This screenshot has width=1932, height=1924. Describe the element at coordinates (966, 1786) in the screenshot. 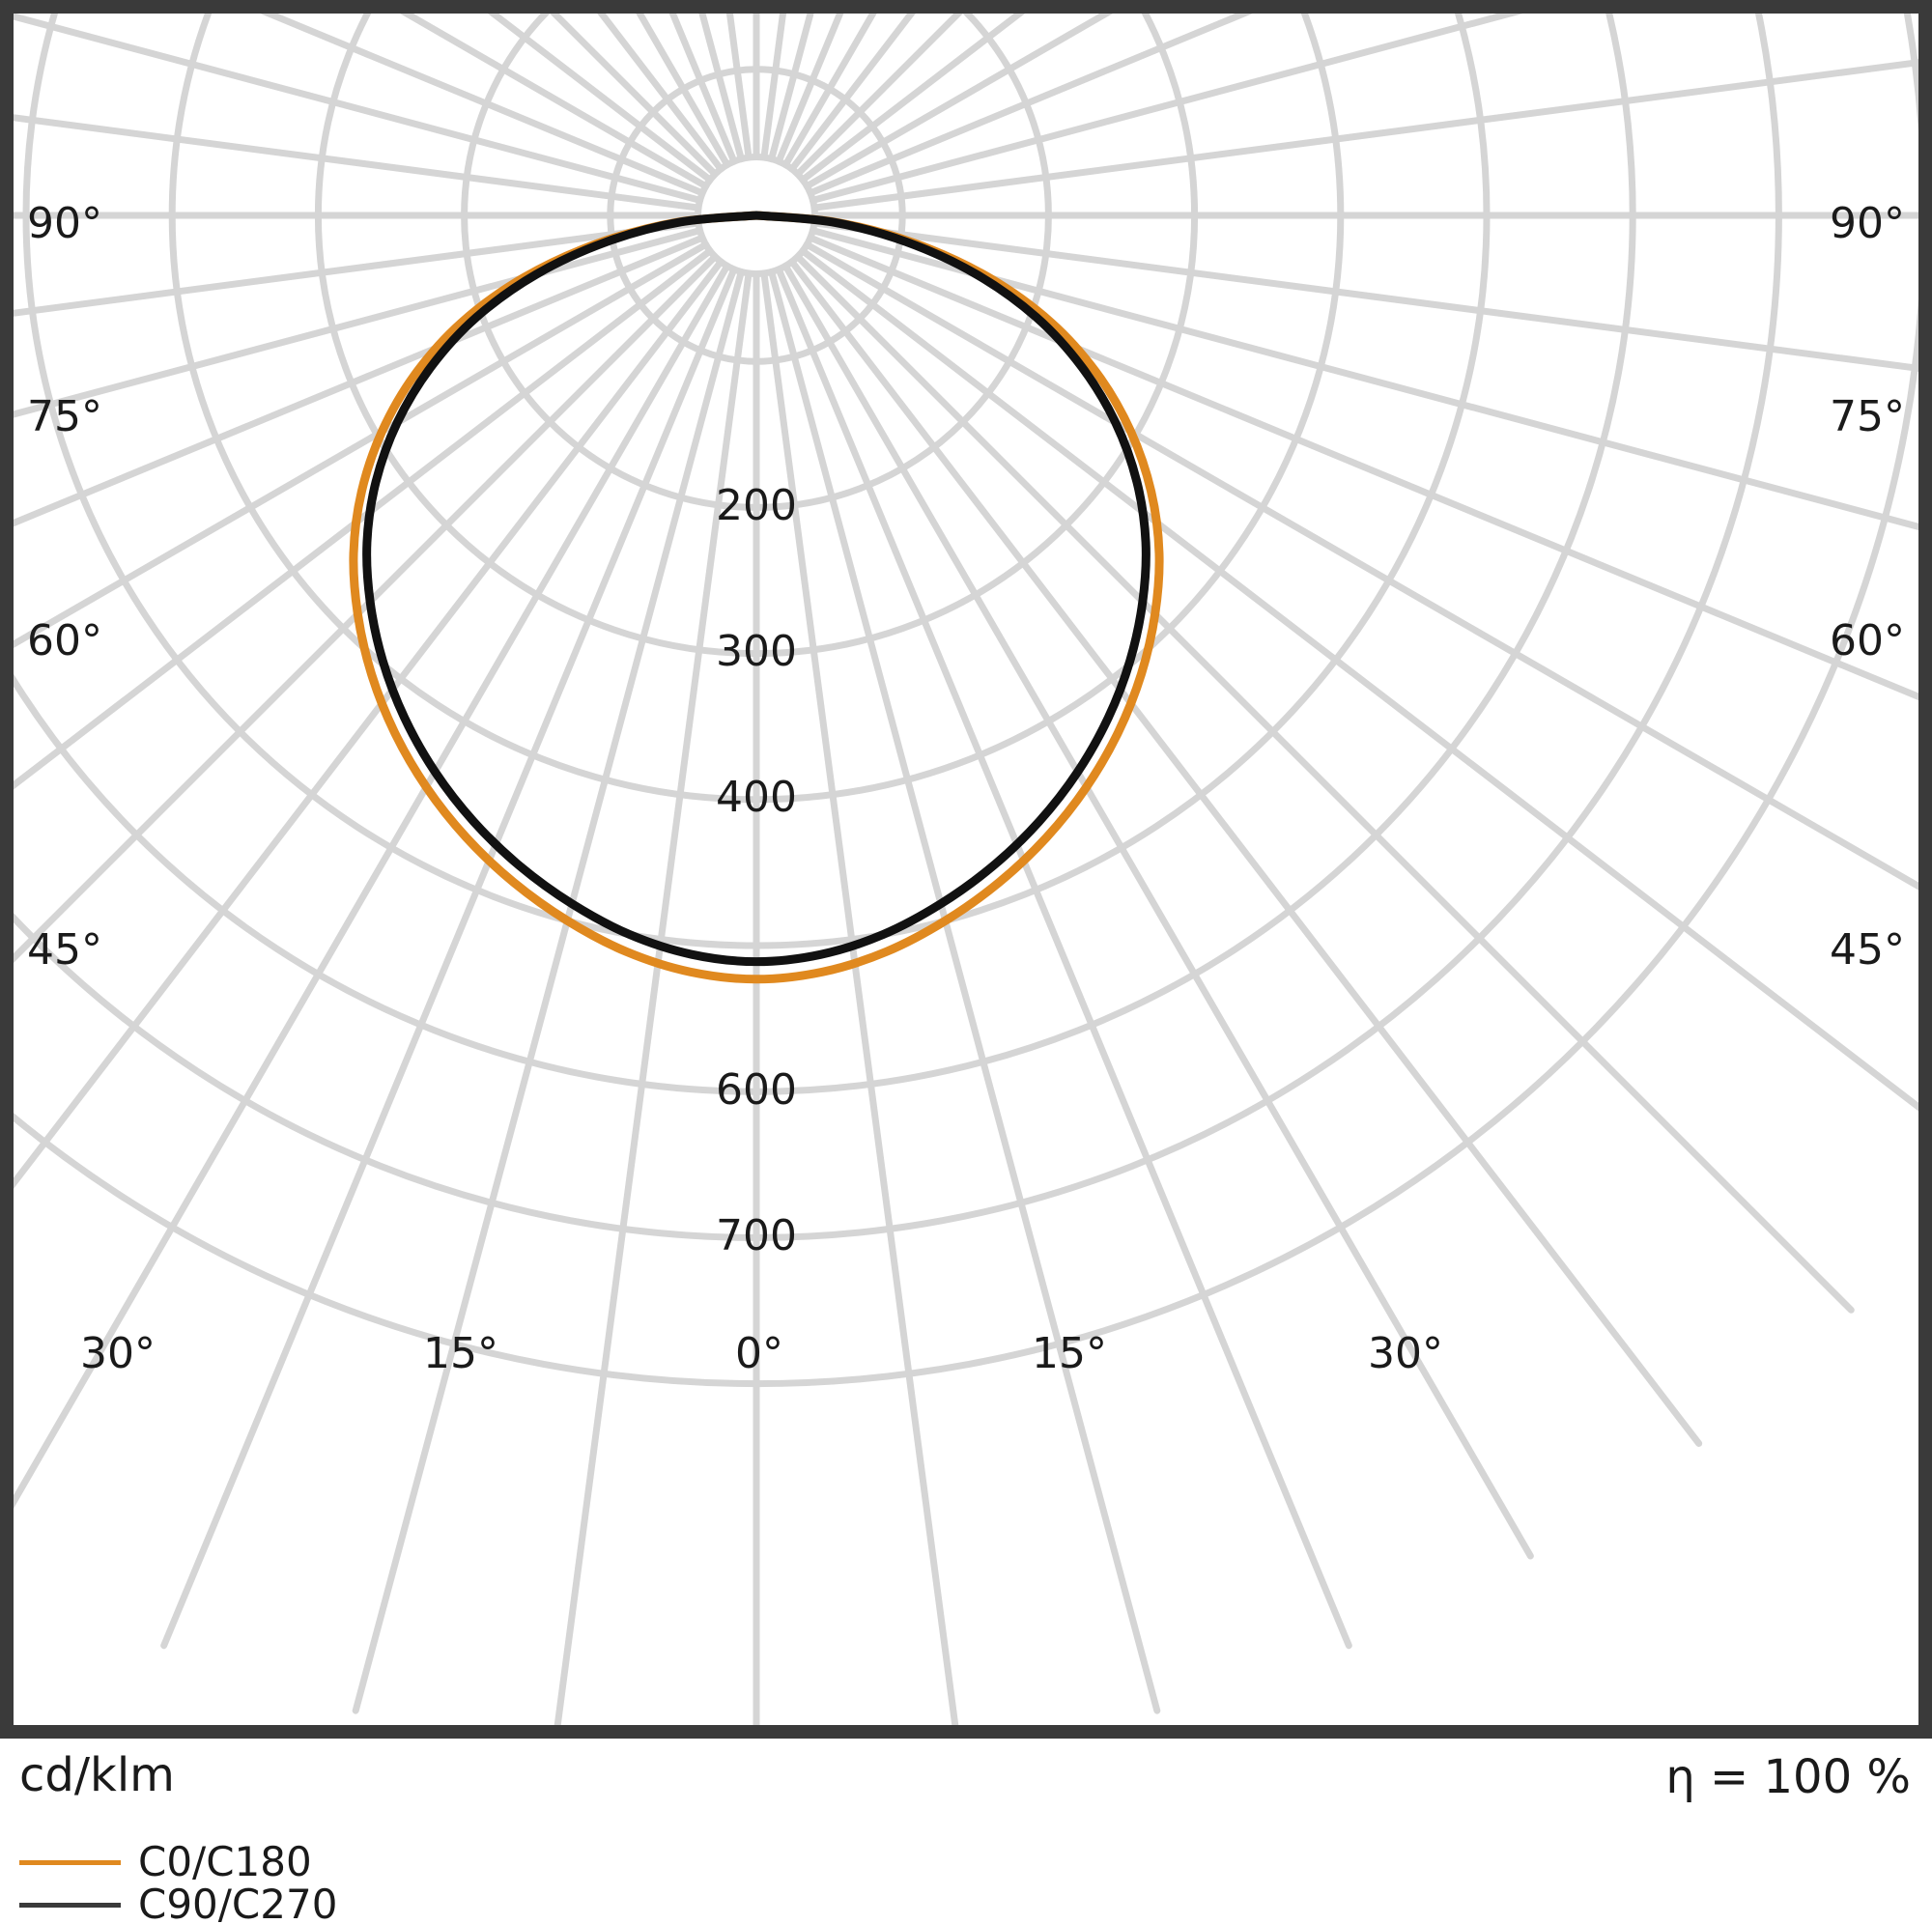

I see `footer-row: cd/klm η = 100 %` at that location.